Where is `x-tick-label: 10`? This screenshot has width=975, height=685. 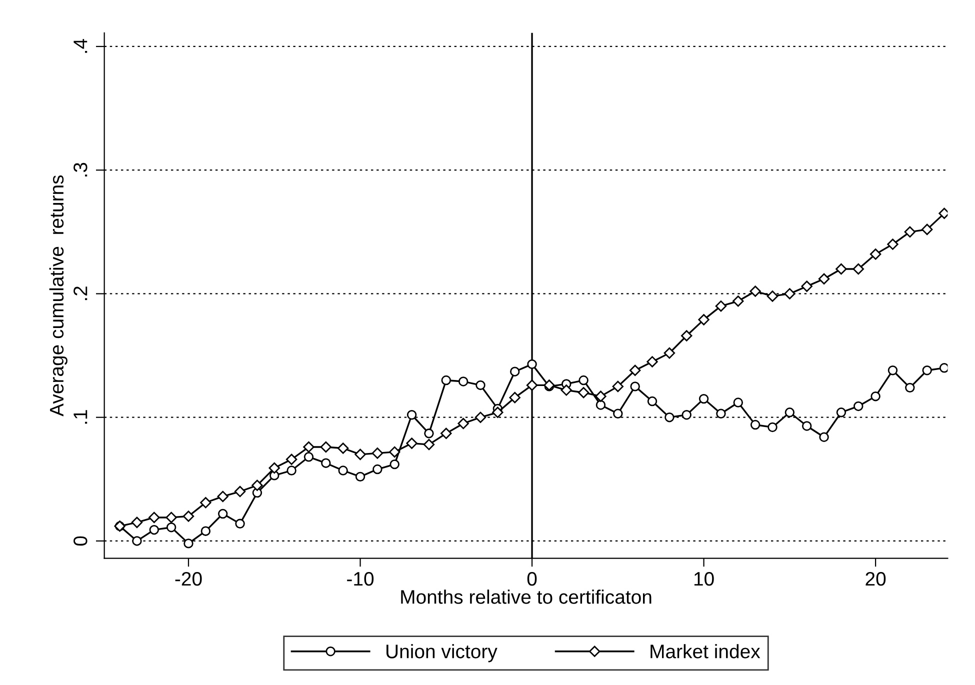 x-tick-label: 10 is located at coordinates (704, 579).